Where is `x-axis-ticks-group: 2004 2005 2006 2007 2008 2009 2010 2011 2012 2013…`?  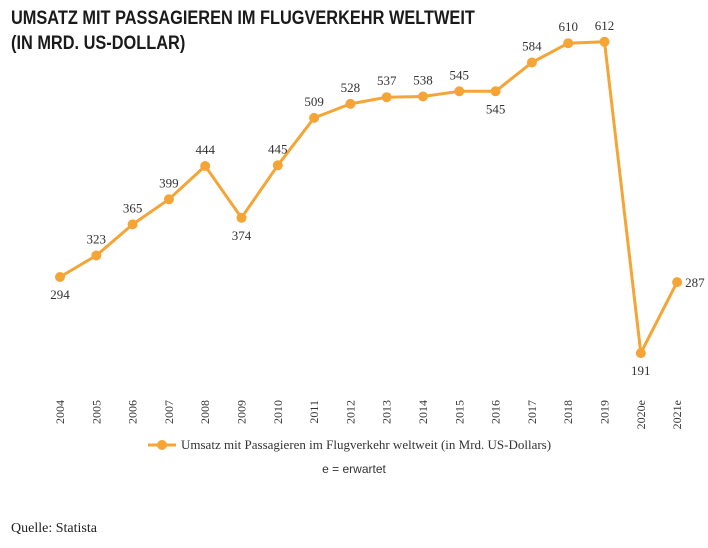 x-axis-ticks-group: 2004 2005 2006 2007 2008 2009 2010 2011 2012 2013… is located at coordinates (368, 414).